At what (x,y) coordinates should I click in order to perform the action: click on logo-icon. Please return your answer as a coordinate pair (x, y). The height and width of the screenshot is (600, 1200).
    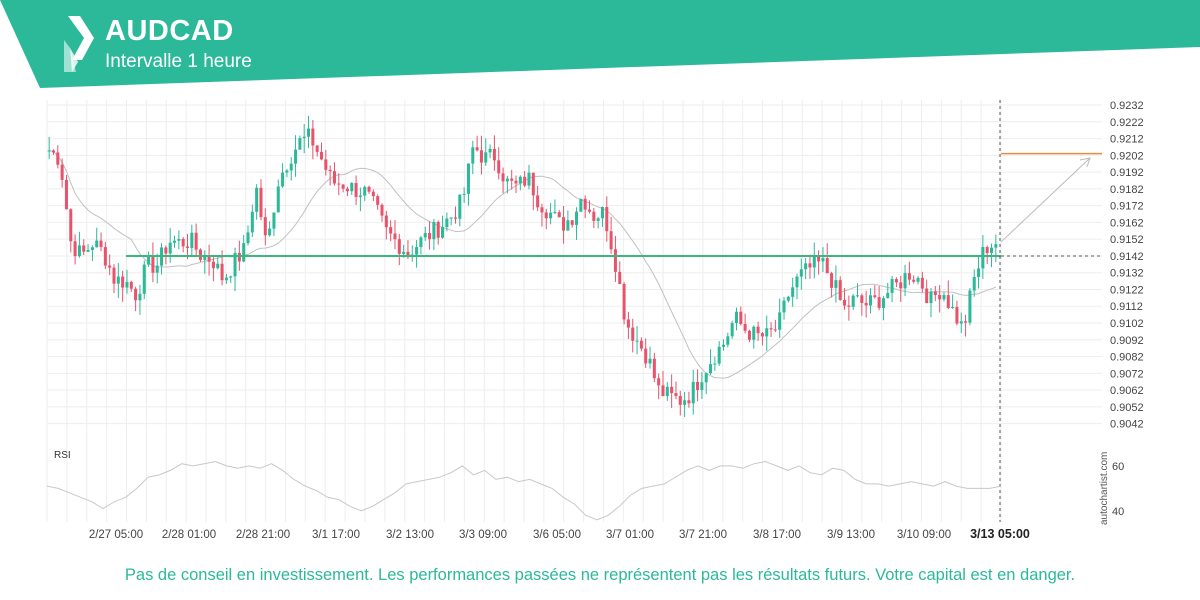
    Looking at the image, I should click on (79, 44).